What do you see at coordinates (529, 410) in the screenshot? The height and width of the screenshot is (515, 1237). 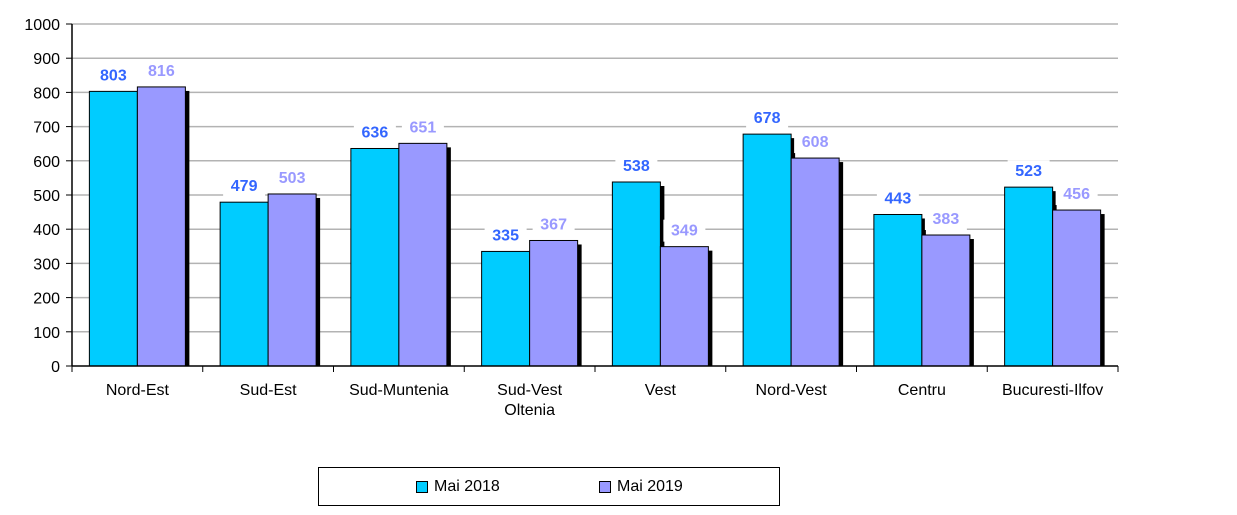 I see `x-category-label-line: Oltenia` at bounding box center [529, 410].